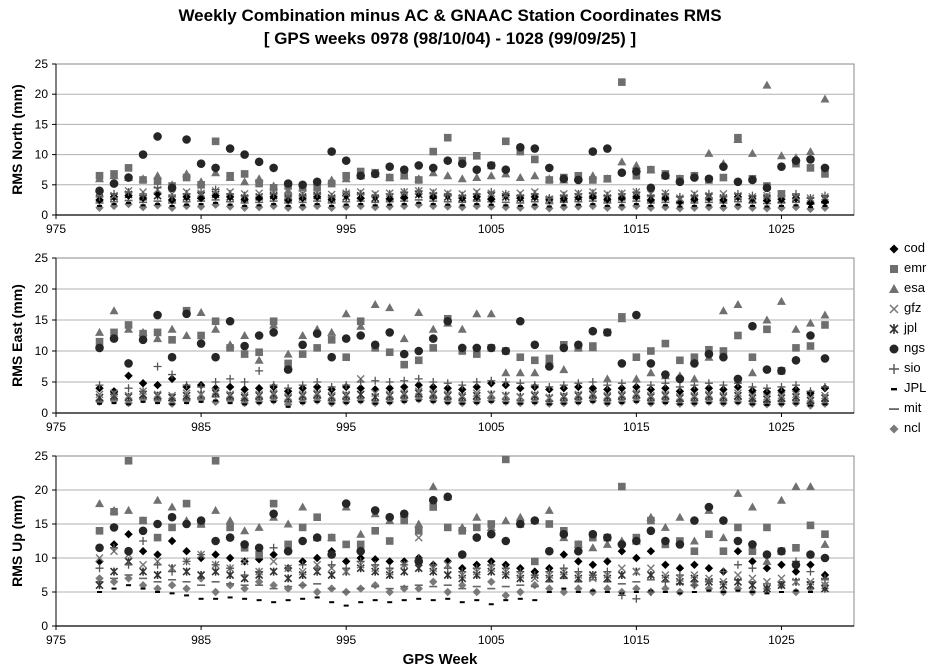 The image size is (931, 672). I want to click on y-tick-label: 20, so click(42, 490).